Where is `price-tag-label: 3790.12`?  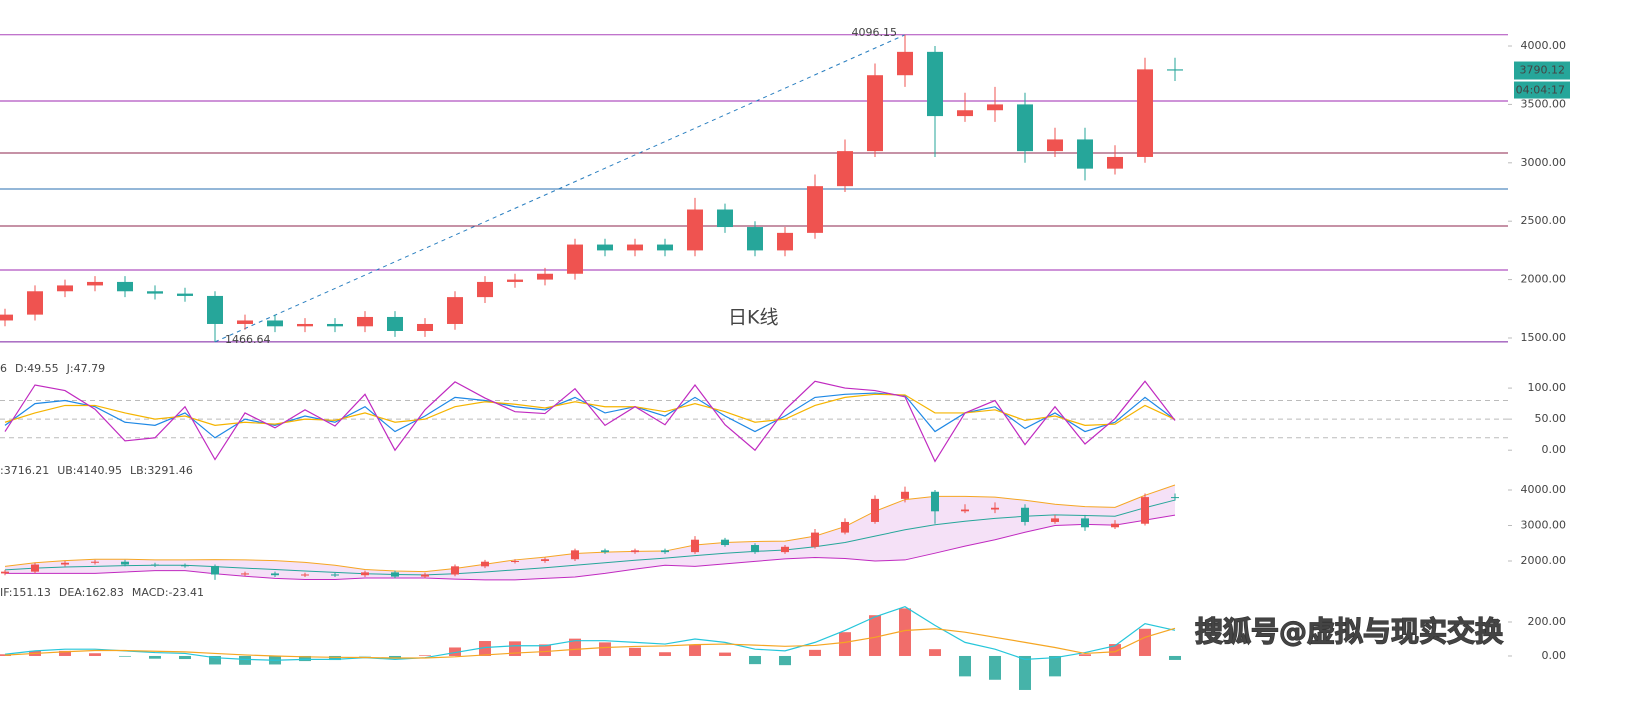
price-tag-label: 3790.12 is located at coordinates (1543, 70).